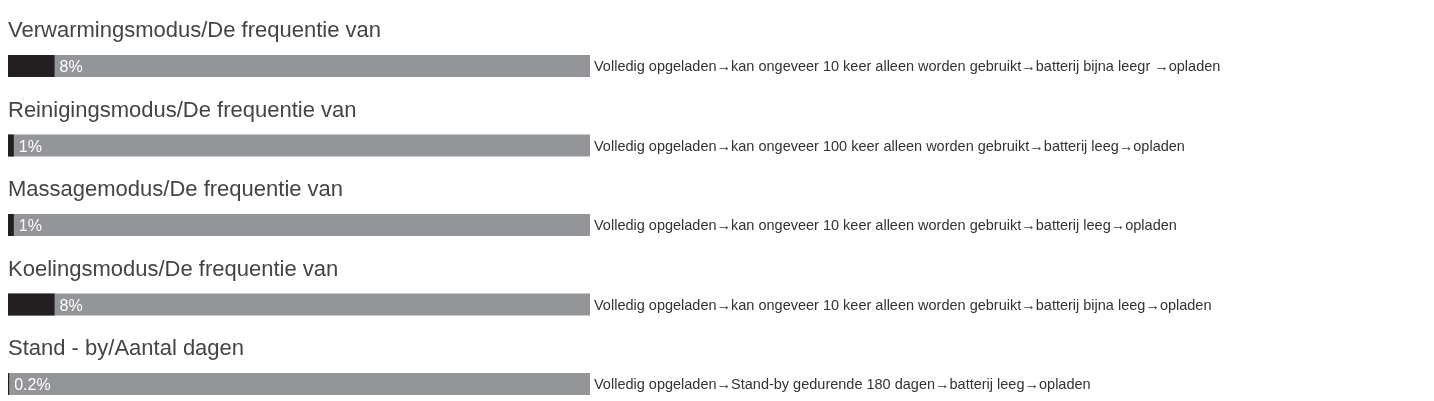  I want to click on text: Volledig opgeladen→kan ongeveer 100 keer alleen worden gebruikt→batterij leeg→opladen, so click(889, 145).